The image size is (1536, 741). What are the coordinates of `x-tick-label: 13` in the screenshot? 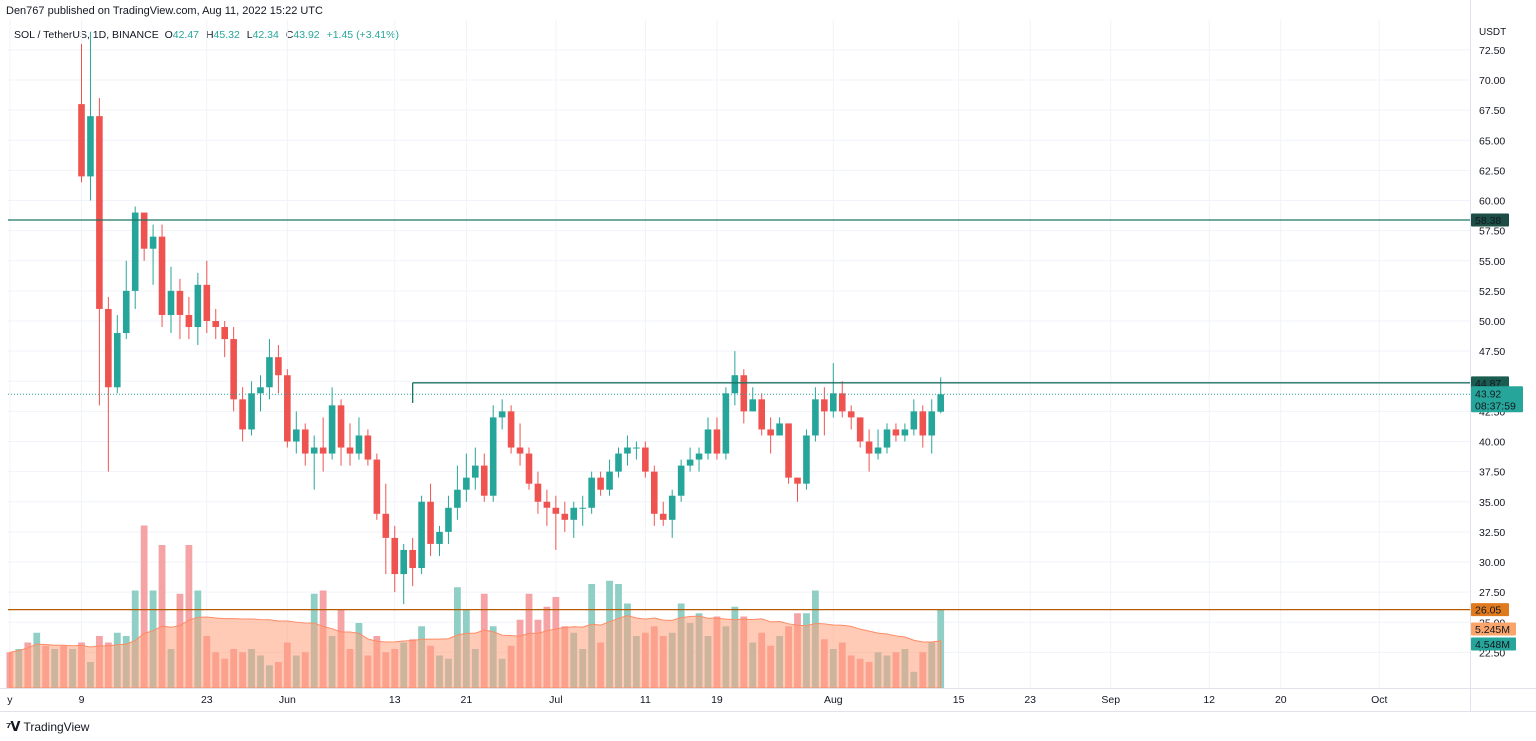 It's located at (395, 700).